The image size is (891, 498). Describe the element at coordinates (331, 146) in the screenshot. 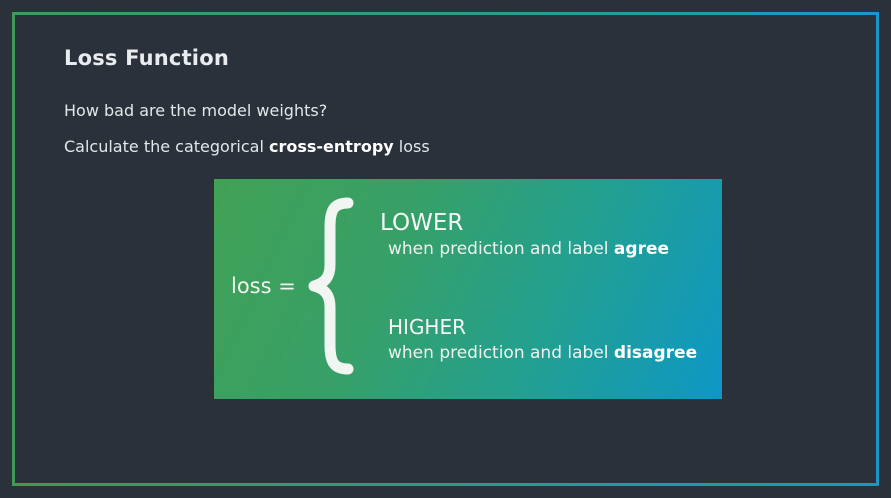

I see `instruction-bold: cross-entropy` at that location.